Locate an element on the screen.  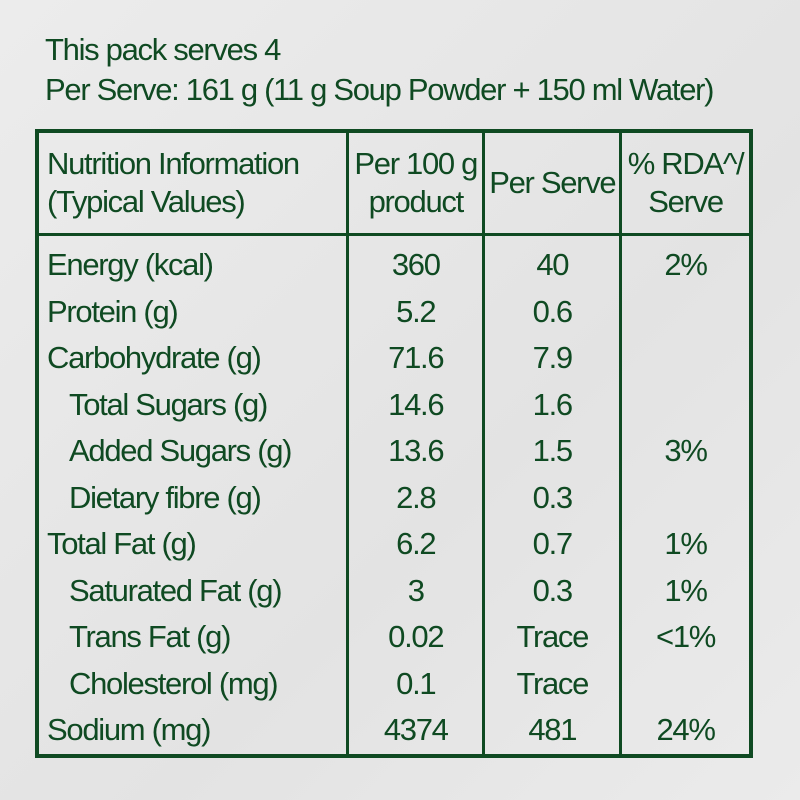
per-100g-value: 14.6 is located at coordinates (416, 404).